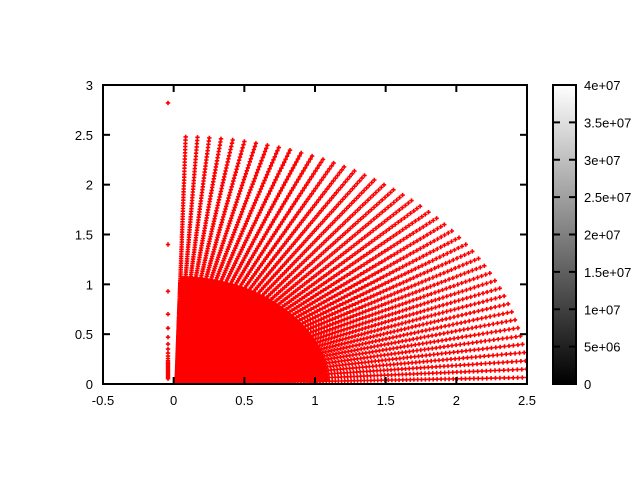 This screenshot has width=640, height=480. I want to click on x-tick-label: 0.5, so click(244, 400).